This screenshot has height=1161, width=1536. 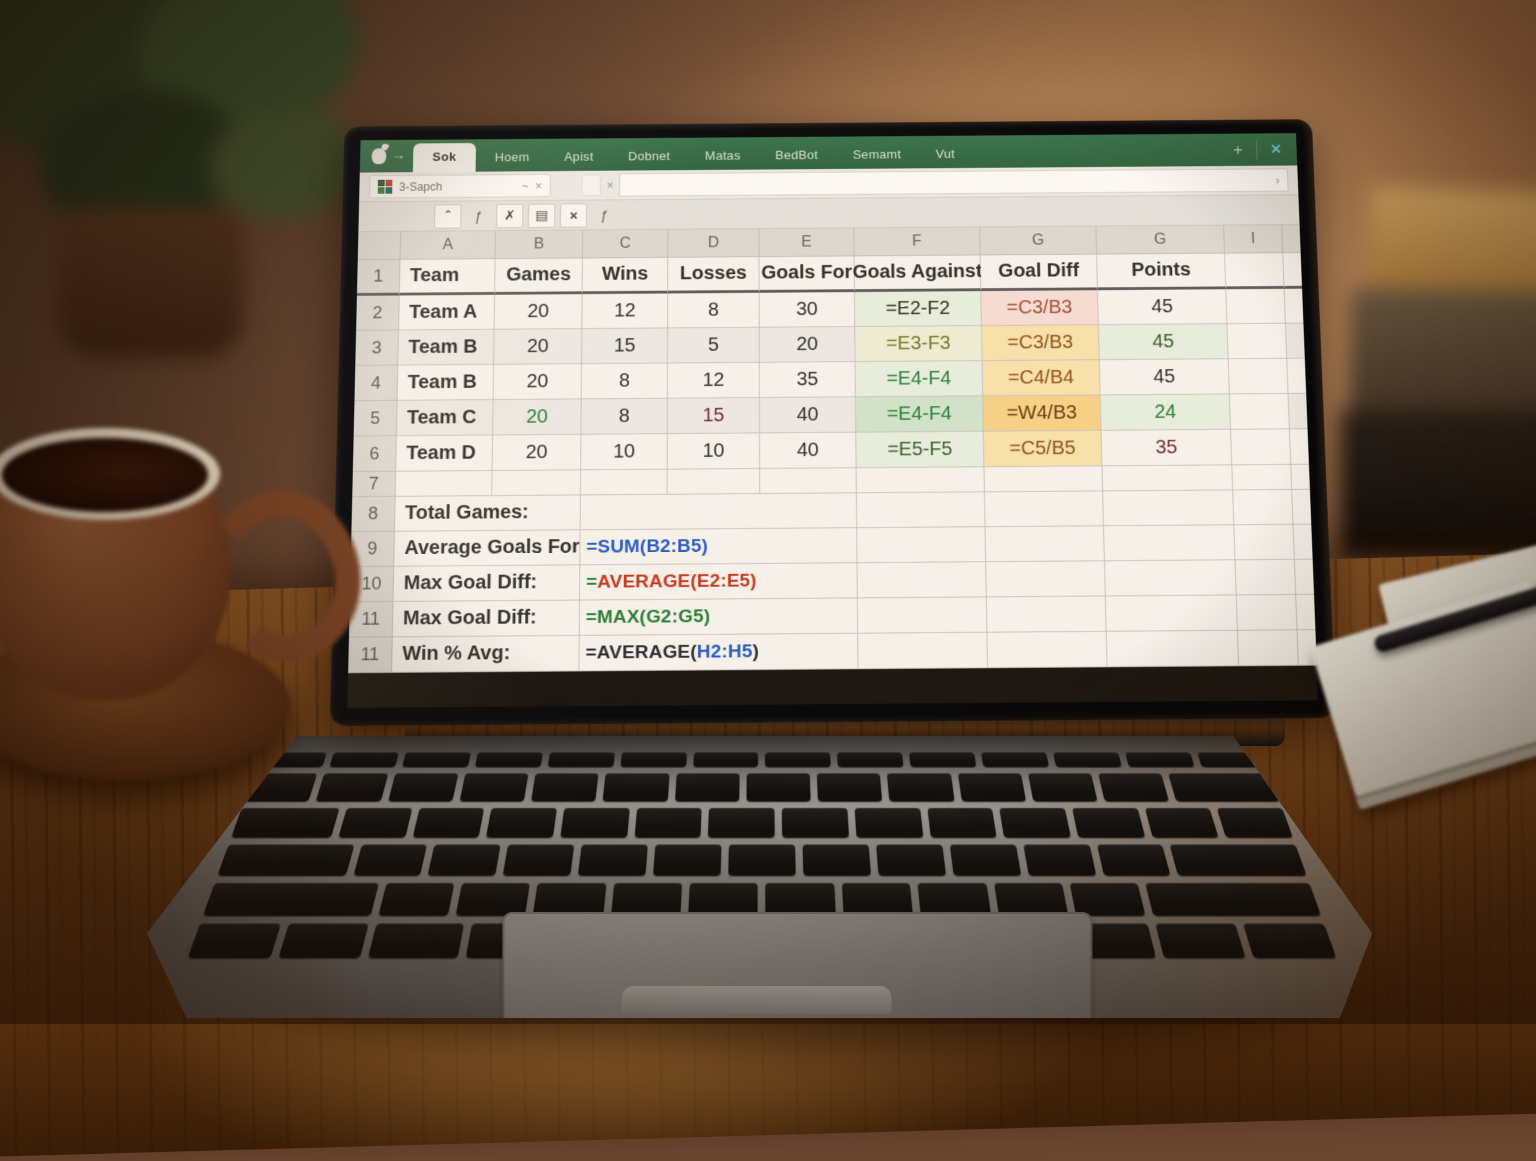 I want to click on ribbon-tab-dobnet: Dobnet, so click(x=649, y=156).